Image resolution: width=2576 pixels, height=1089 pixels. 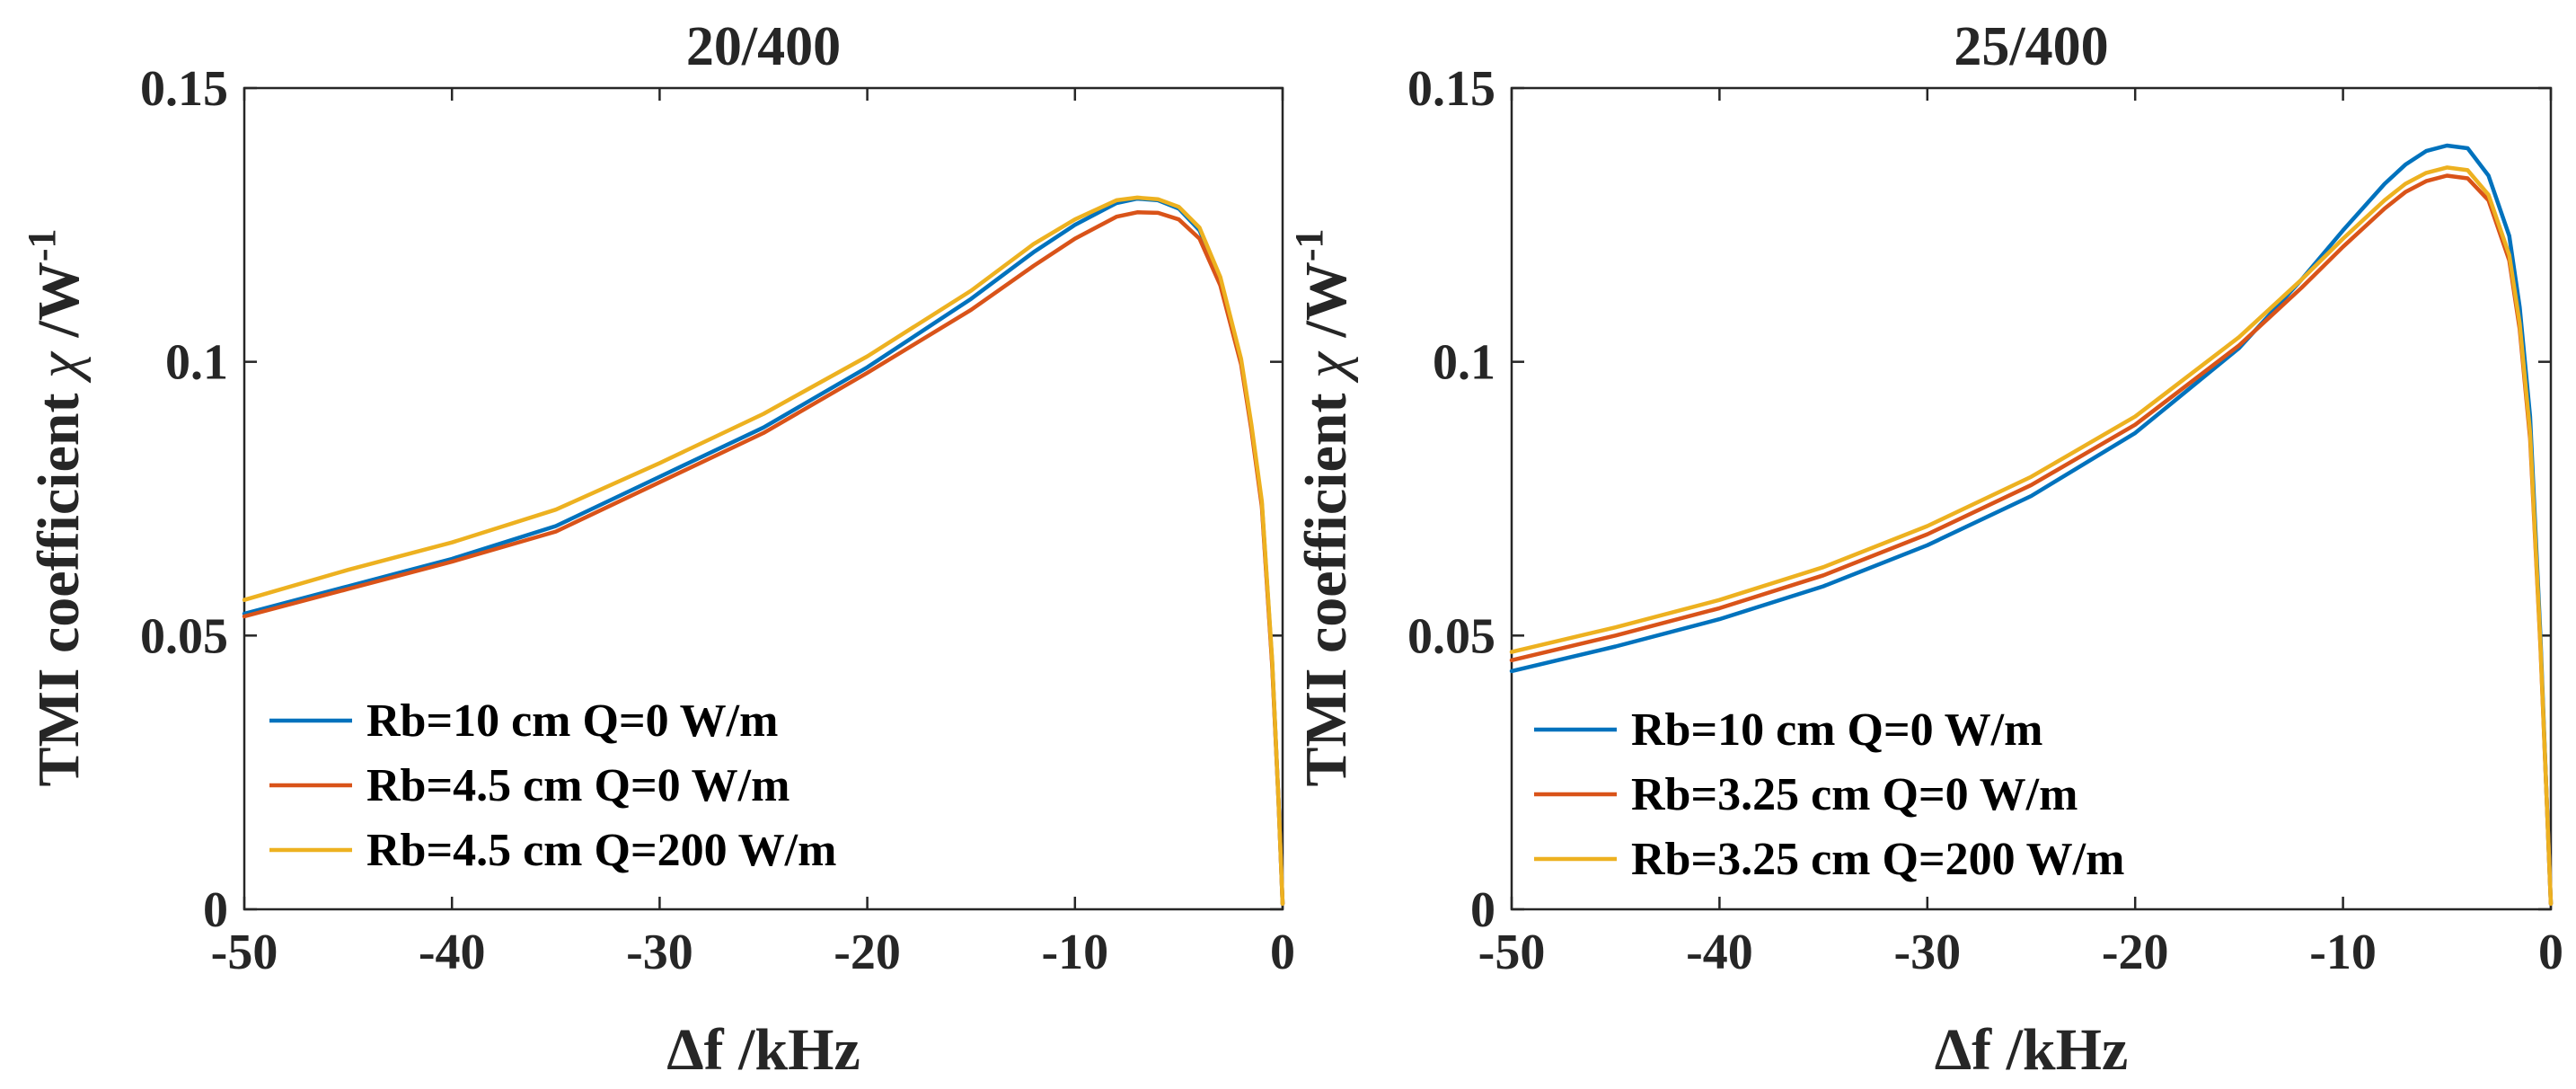 I want to click on legend-label: Rb=4.5 cm Q=200 W/m, so click(x=601, y=850).